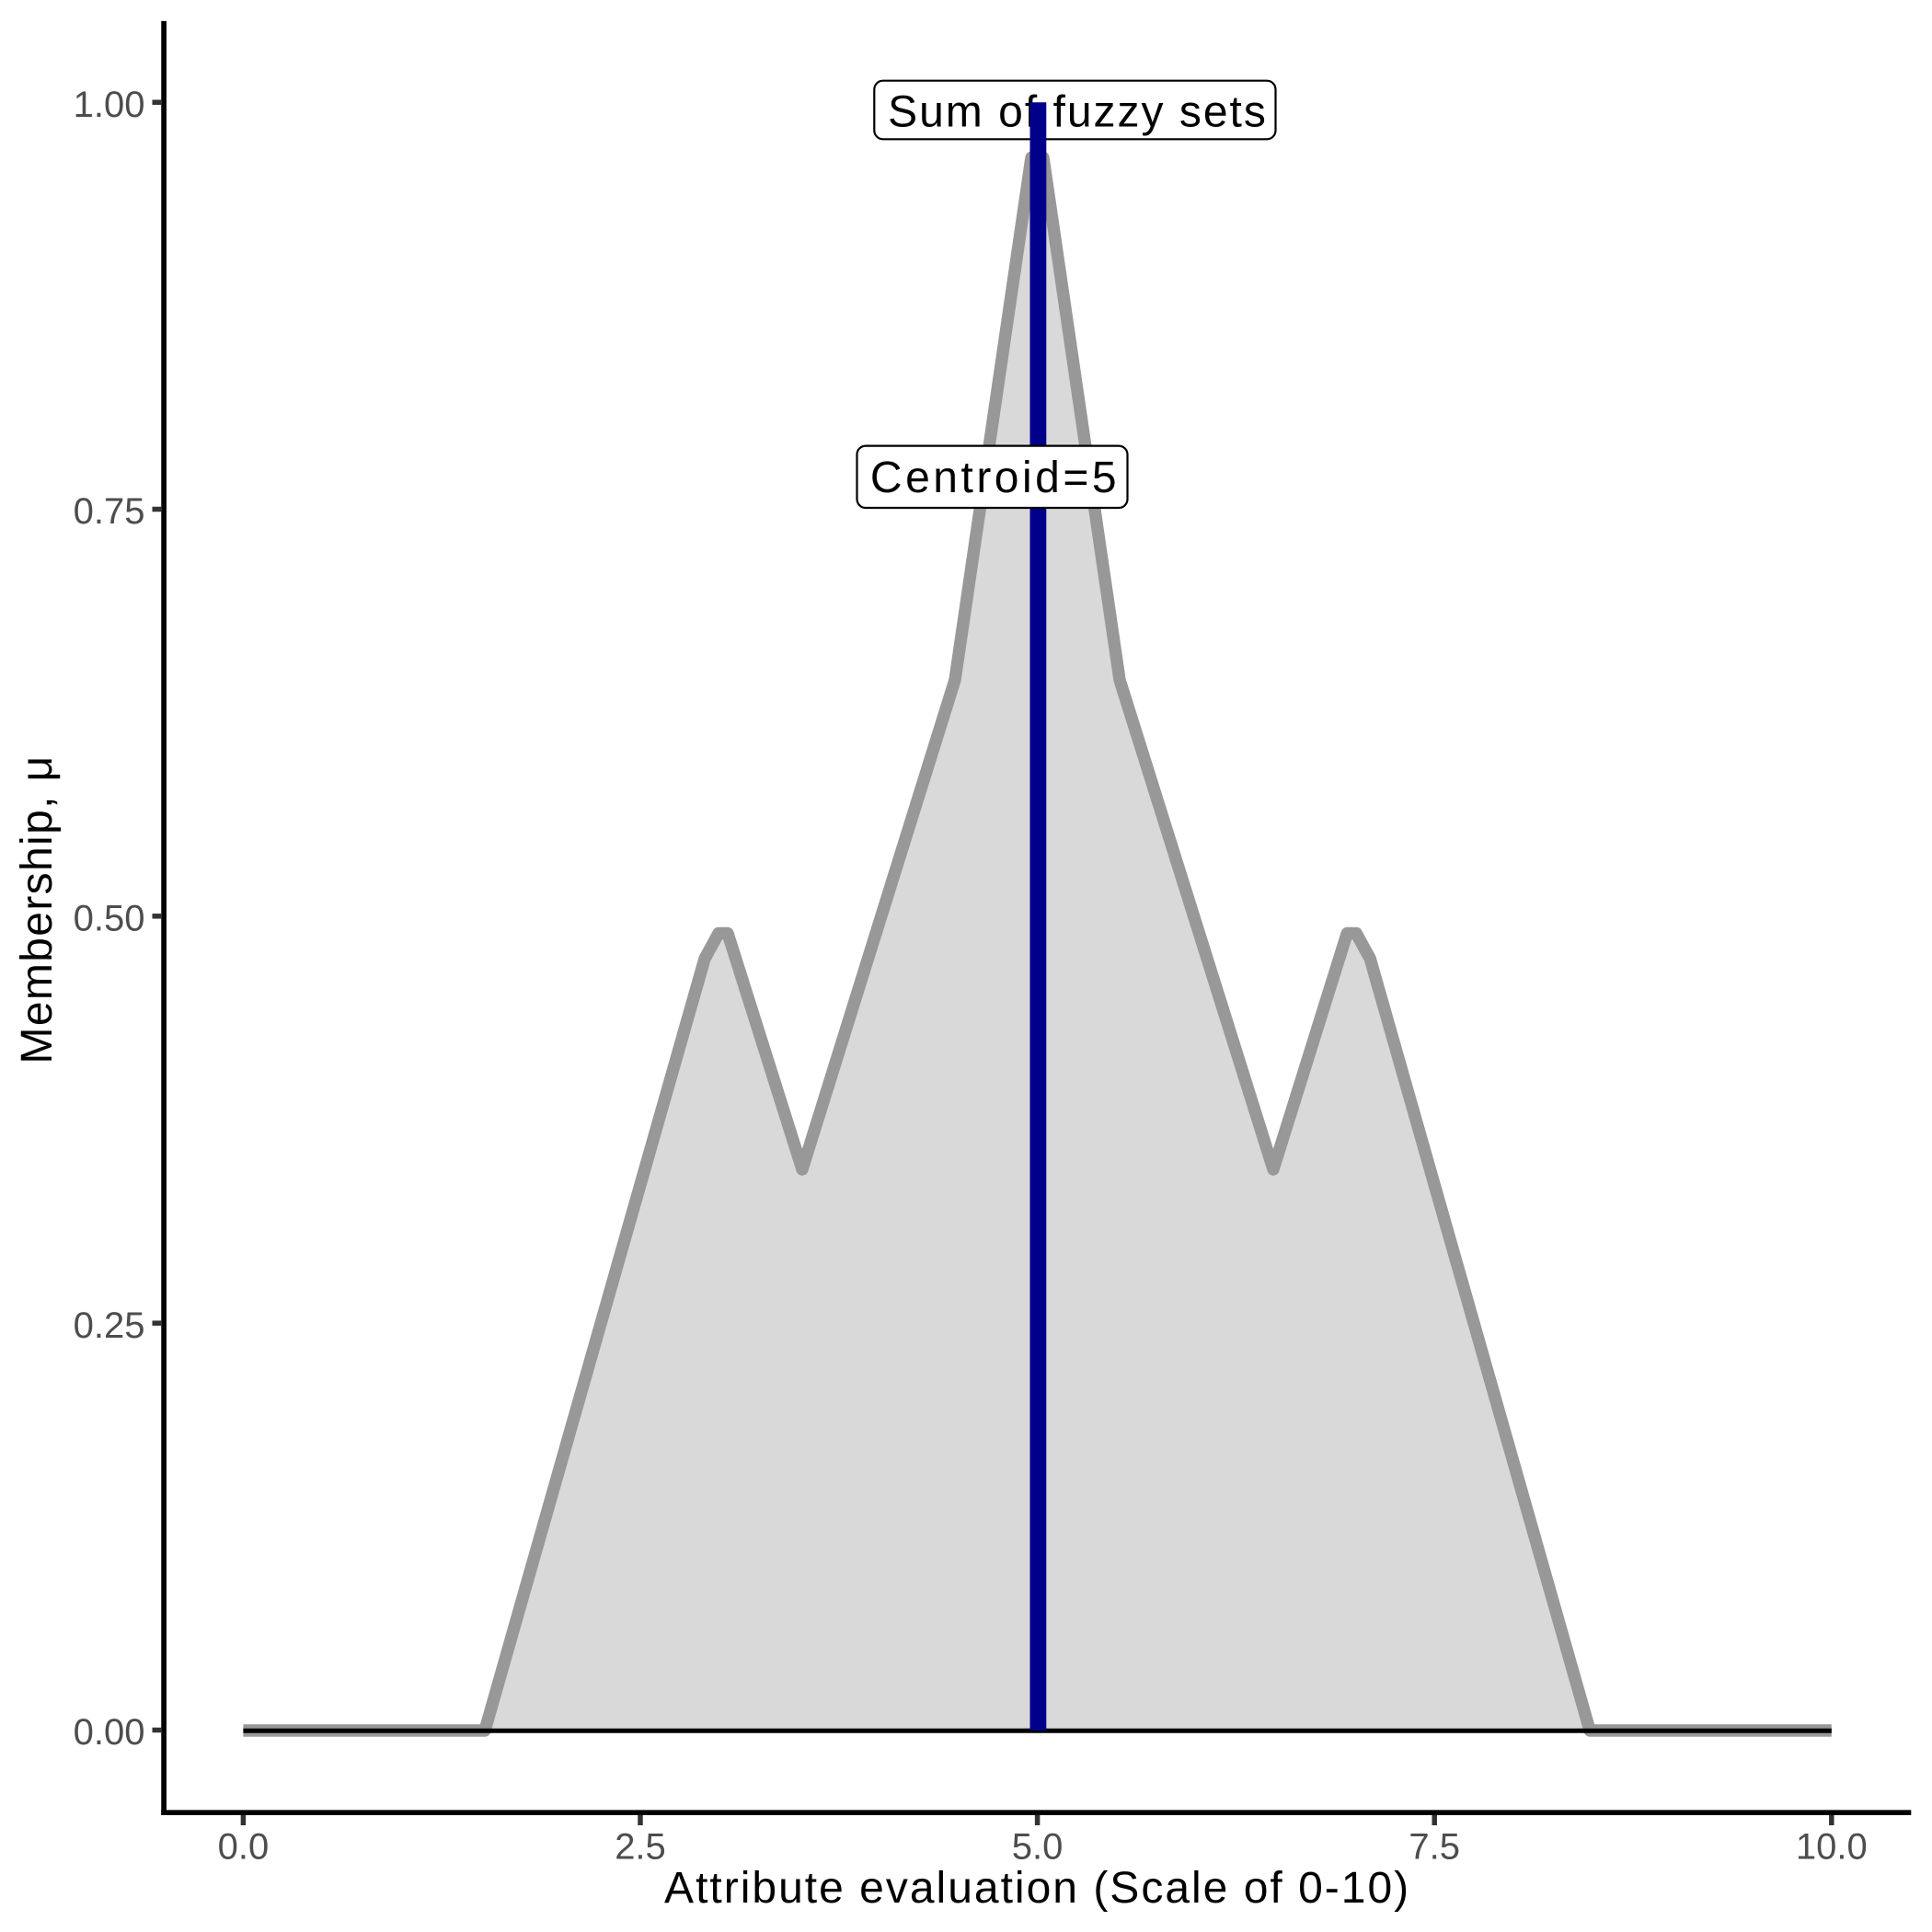 Image resolution: width=1932 pixels, height=1932 pixels. What do you see at coordinates (1434, 1847) in the screenshot?
I see `svg-text: 7.5` at bounding box center [1434, 1847].